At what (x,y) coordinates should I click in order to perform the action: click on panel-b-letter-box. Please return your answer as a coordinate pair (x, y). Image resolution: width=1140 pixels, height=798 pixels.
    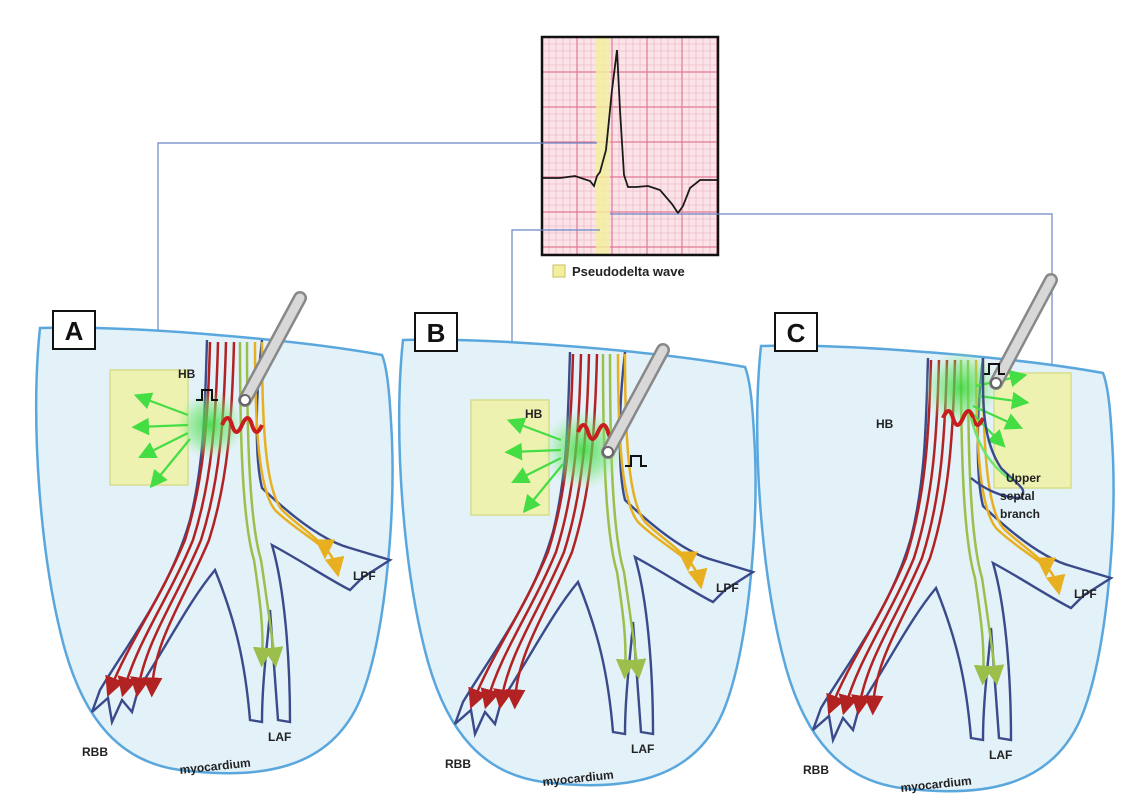
    Looking at the image, I should click on (436, 332).